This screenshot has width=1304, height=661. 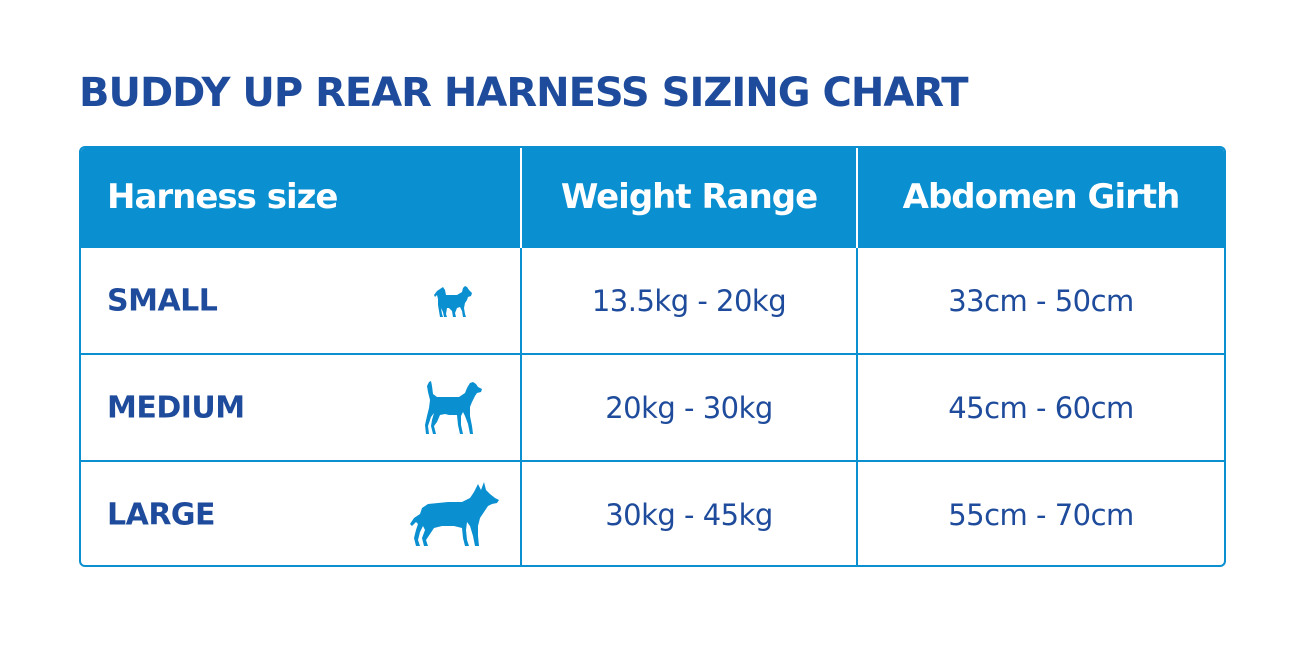 I want to click on small-dog-icon, so click(x=453, y=301).